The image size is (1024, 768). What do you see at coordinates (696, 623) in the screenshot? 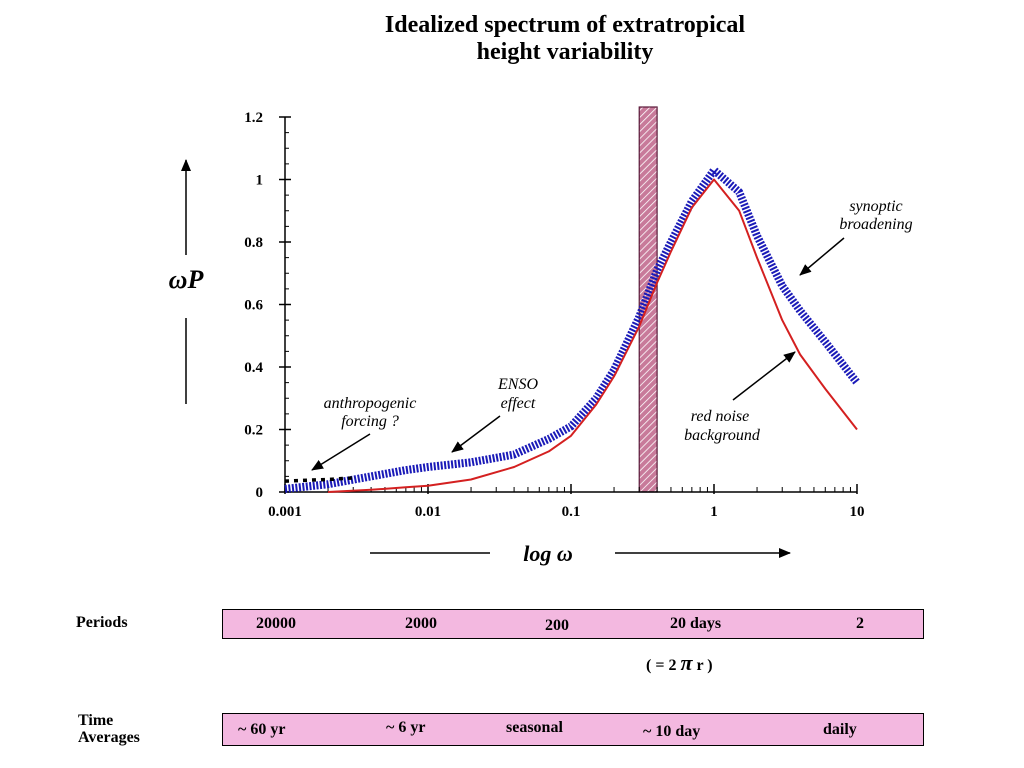
I see `period-20-days: 20 days` at bounding box center [696, 623].